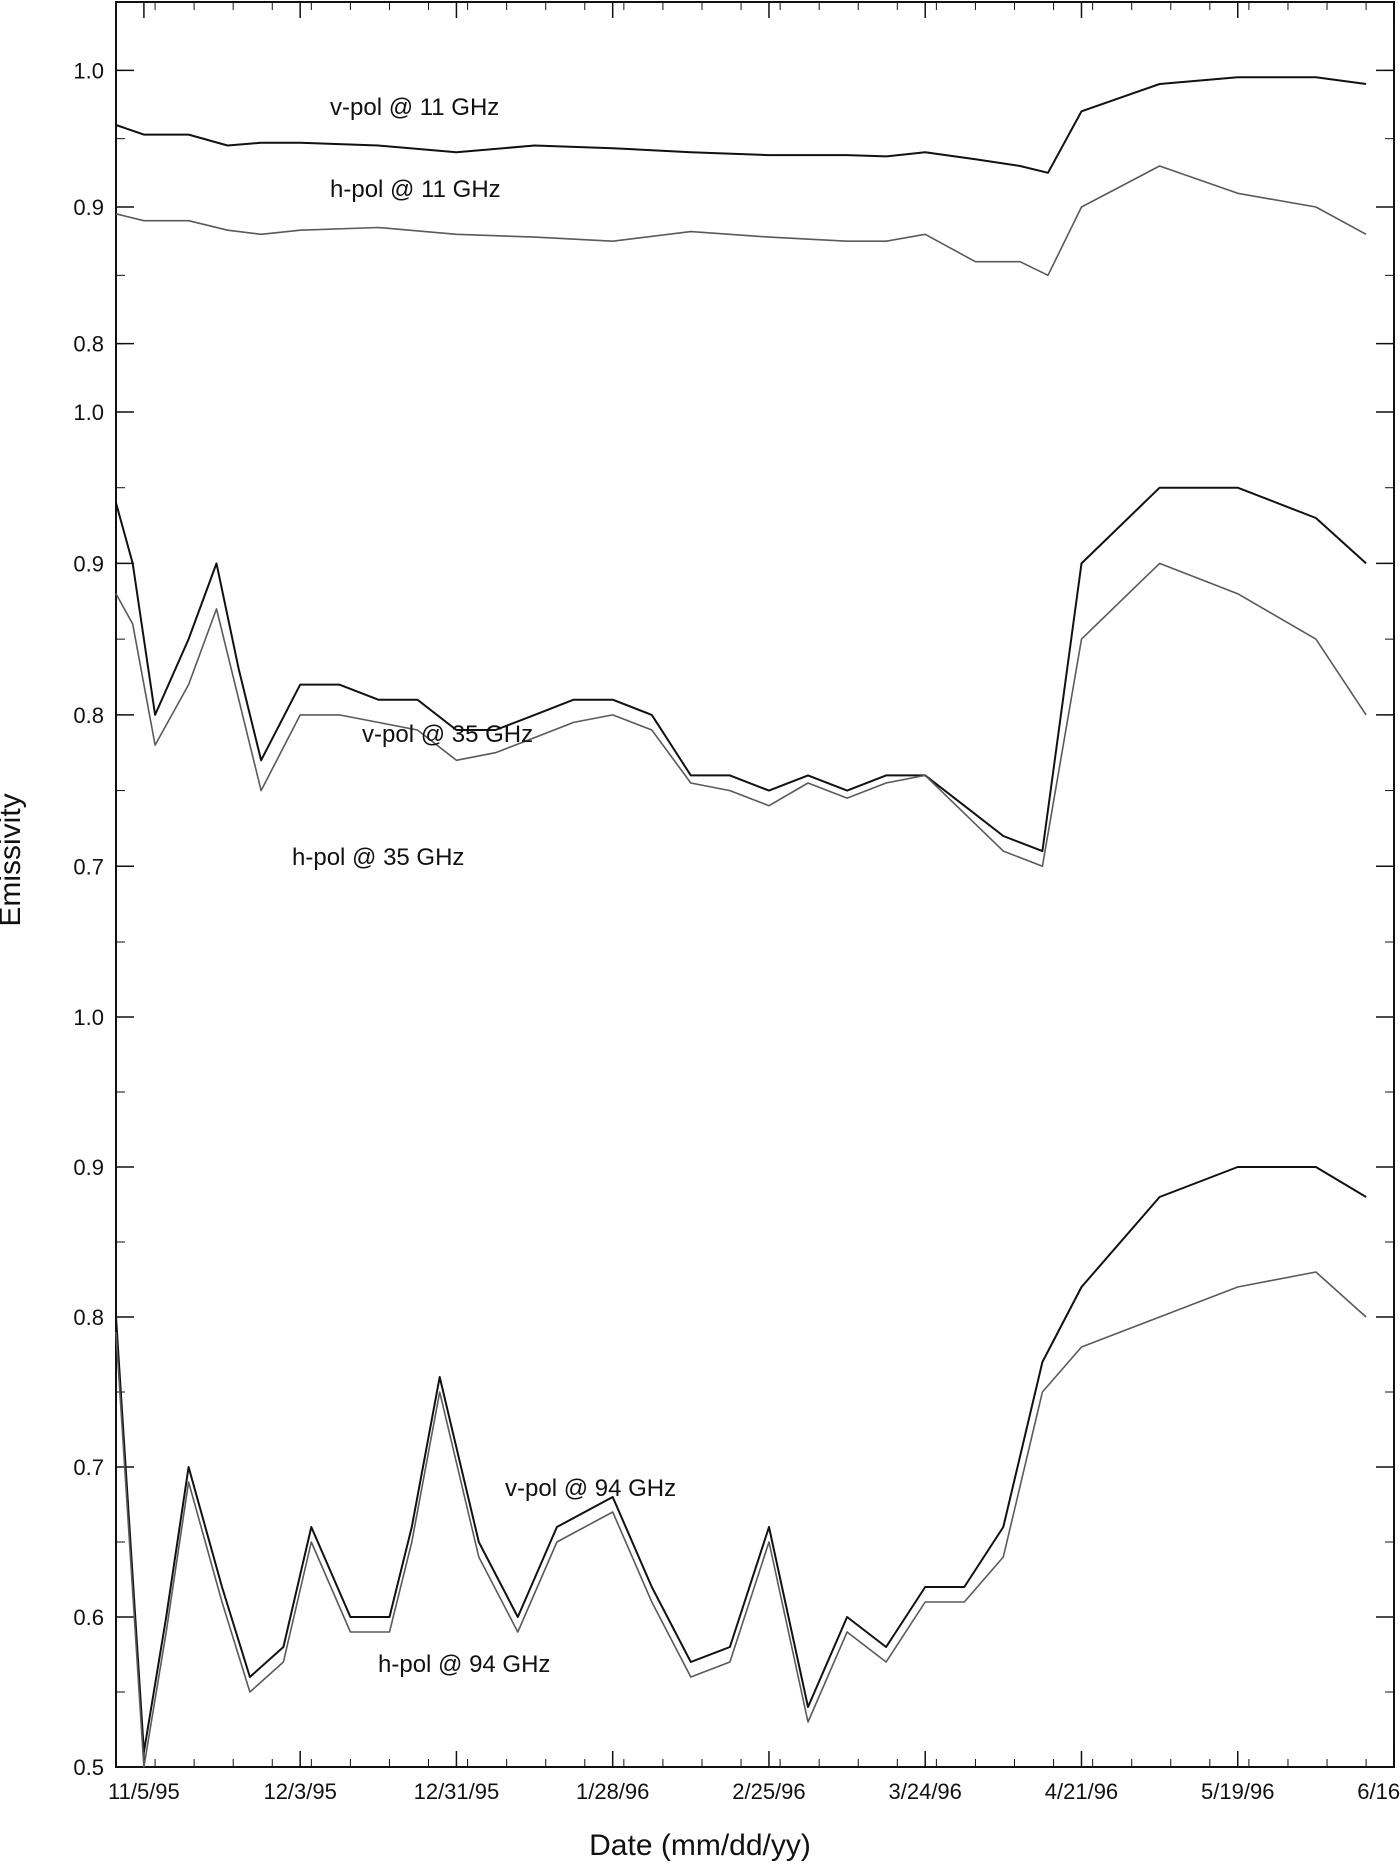 This screenshot has height=1867, width=1400. What do you see at coordinates (88, 1767) in the screenshot?
I see `y-tick-label: 0.5` at bounding box center [88, 1767].